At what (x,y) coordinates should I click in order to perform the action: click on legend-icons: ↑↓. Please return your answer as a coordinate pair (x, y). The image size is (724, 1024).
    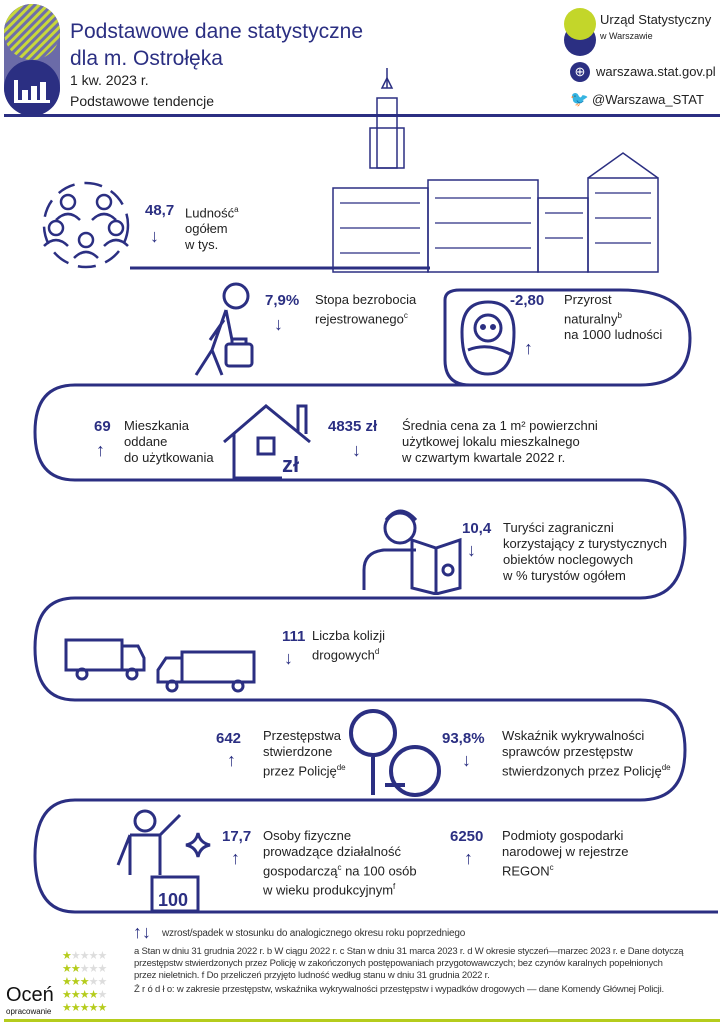
    Looking at the image, I should click on (142, 932).